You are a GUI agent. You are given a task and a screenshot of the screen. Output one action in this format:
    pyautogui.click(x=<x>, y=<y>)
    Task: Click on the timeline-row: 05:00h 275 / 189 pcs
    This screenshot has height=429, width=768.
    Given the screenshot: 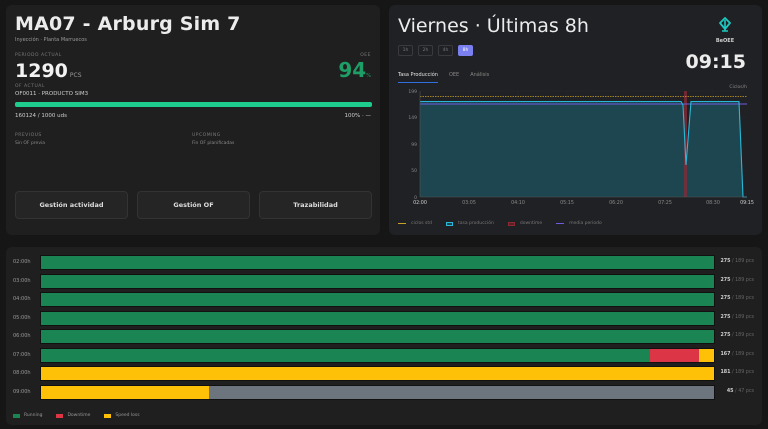 What is the action you would take?
    pyautogui.click(x=384, y=318)
    